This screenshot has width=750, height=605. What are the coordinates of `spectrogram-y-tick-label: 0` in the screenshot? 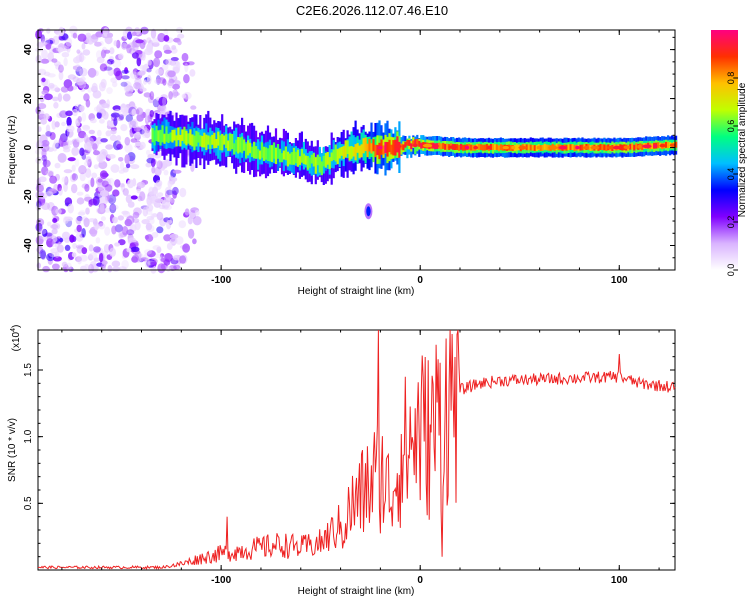 It's located at (28, 147).